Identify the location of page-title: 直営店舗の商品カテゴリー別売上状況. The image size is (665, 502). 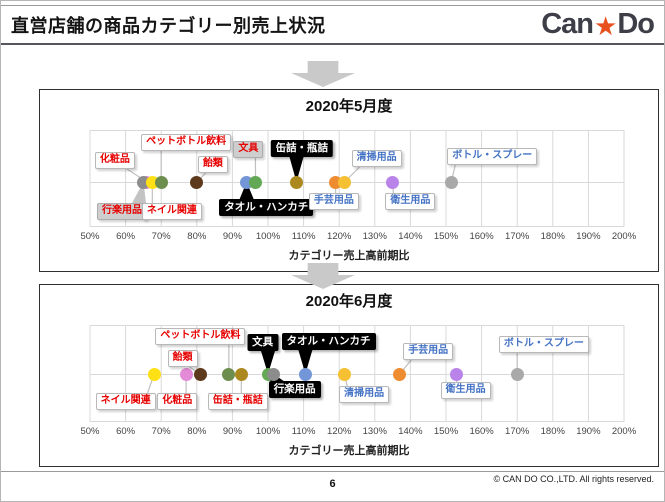
(168, 25).